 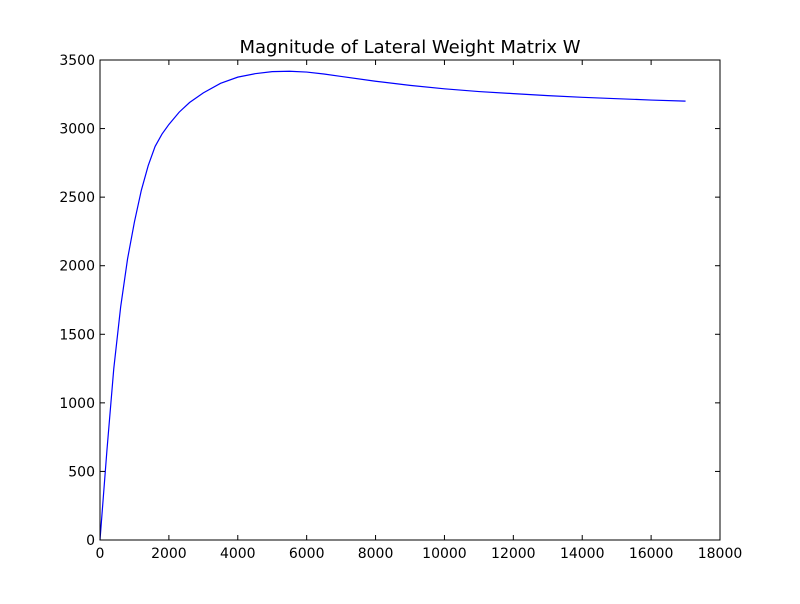 What do you see at coordinates (582, 554) in the screenshot?
I see `x-tick-label: 14000` at bounding box center [582, 554].